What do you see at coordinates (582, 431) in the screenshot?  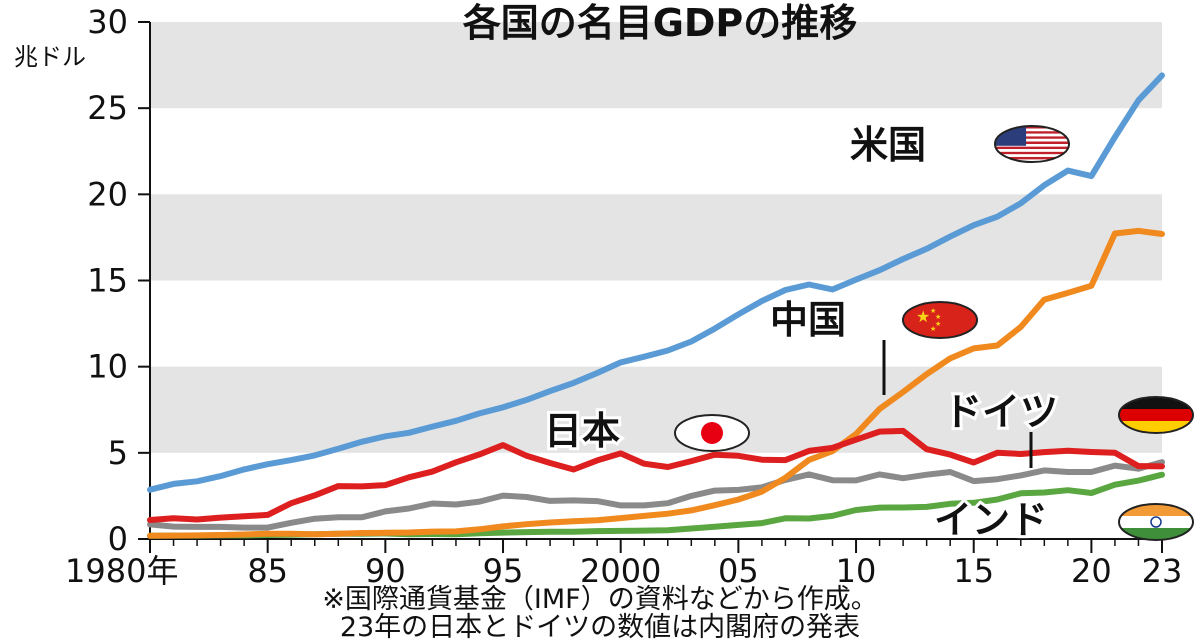 I see `series-label: 日本` at bounding box center [582, 431].